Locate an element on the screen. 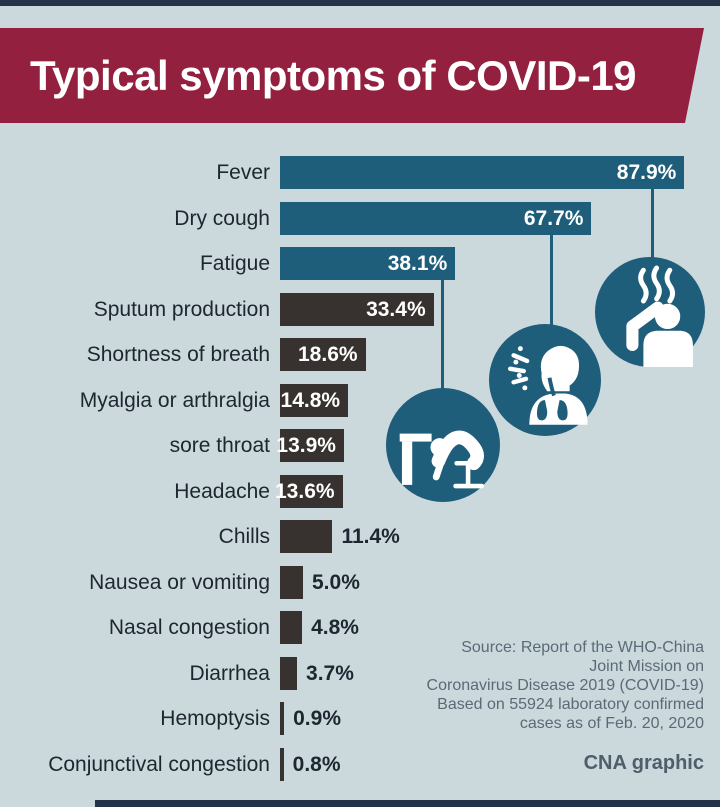 The image size is (720, 807). chart-row: Fever 87.9% is located at coordinates (360, 173).